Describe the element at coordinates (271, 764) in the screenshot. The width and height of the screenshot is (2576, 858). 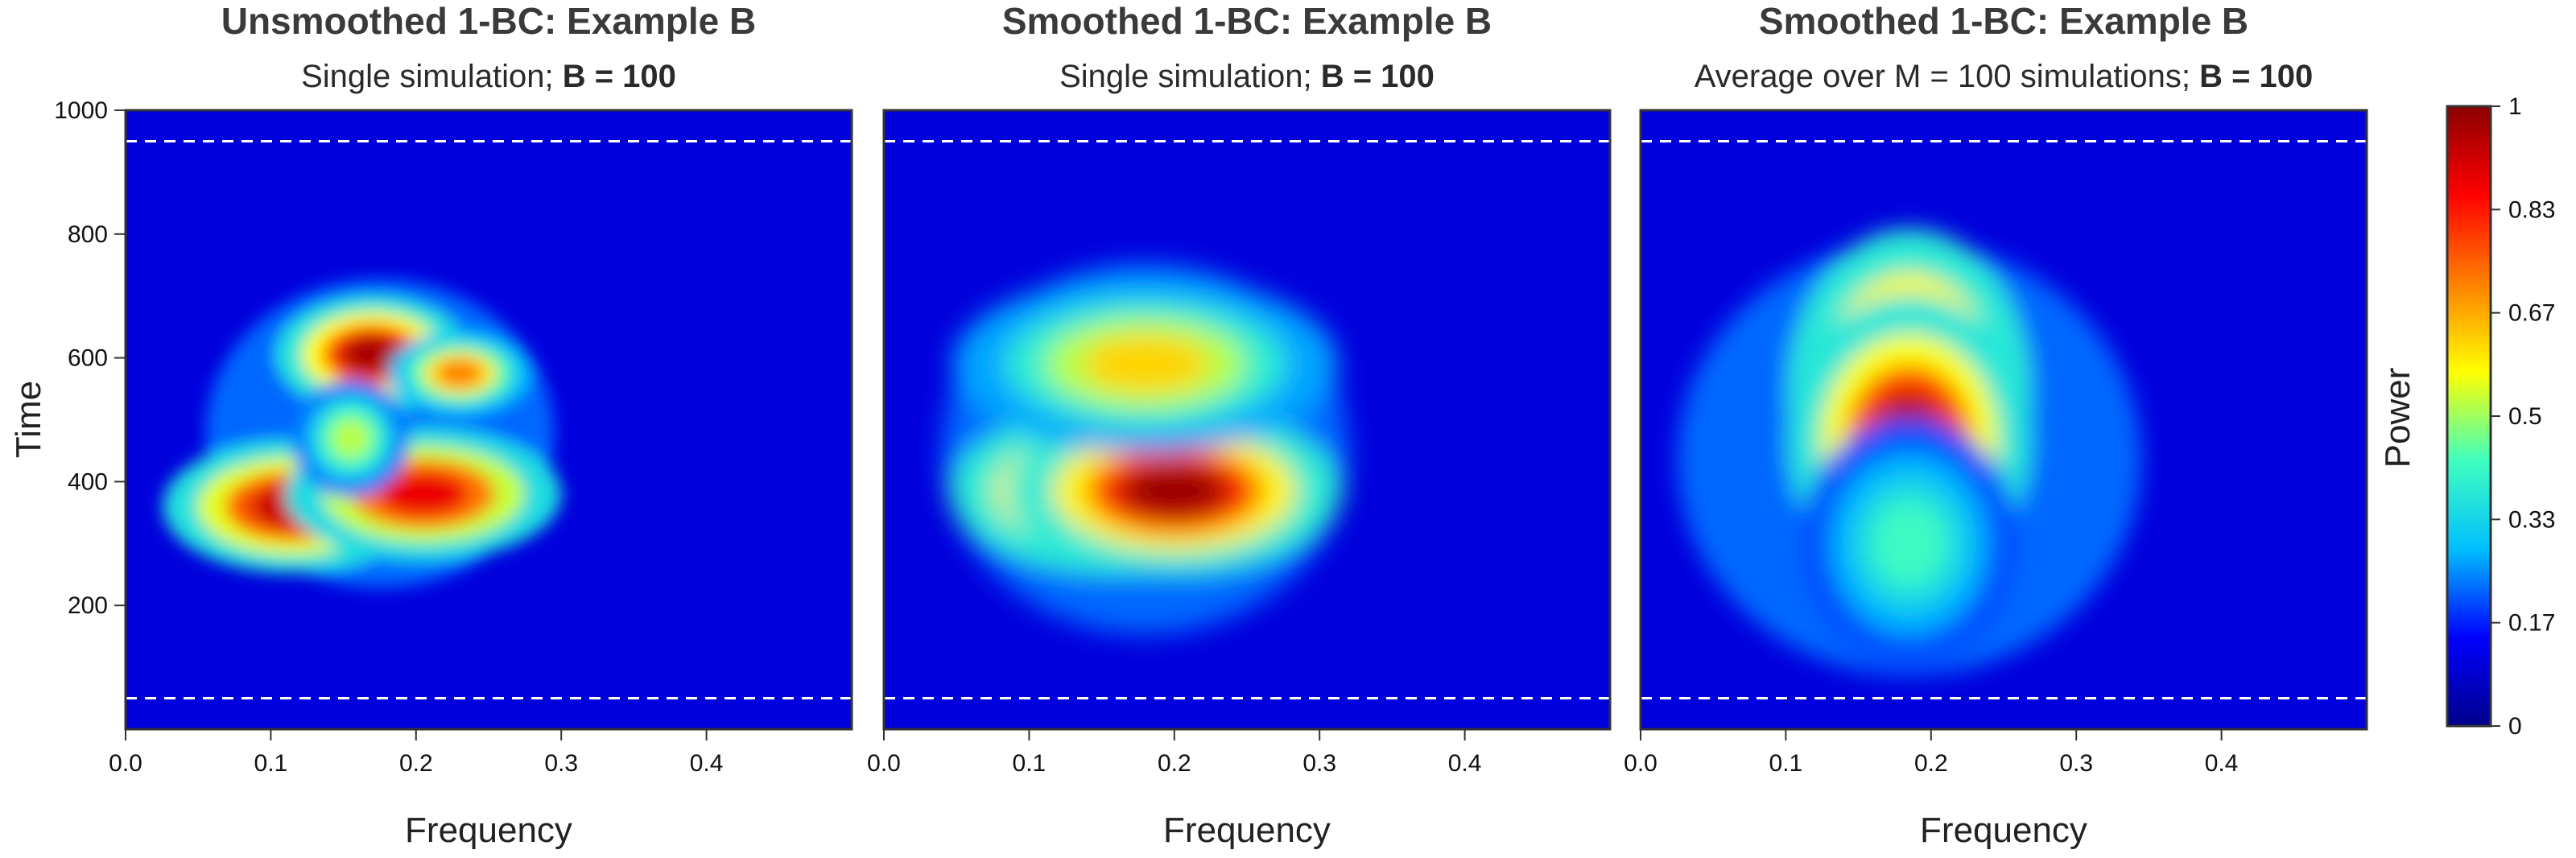
I see `panel-1-x-tick-label: 0.1` at that location.